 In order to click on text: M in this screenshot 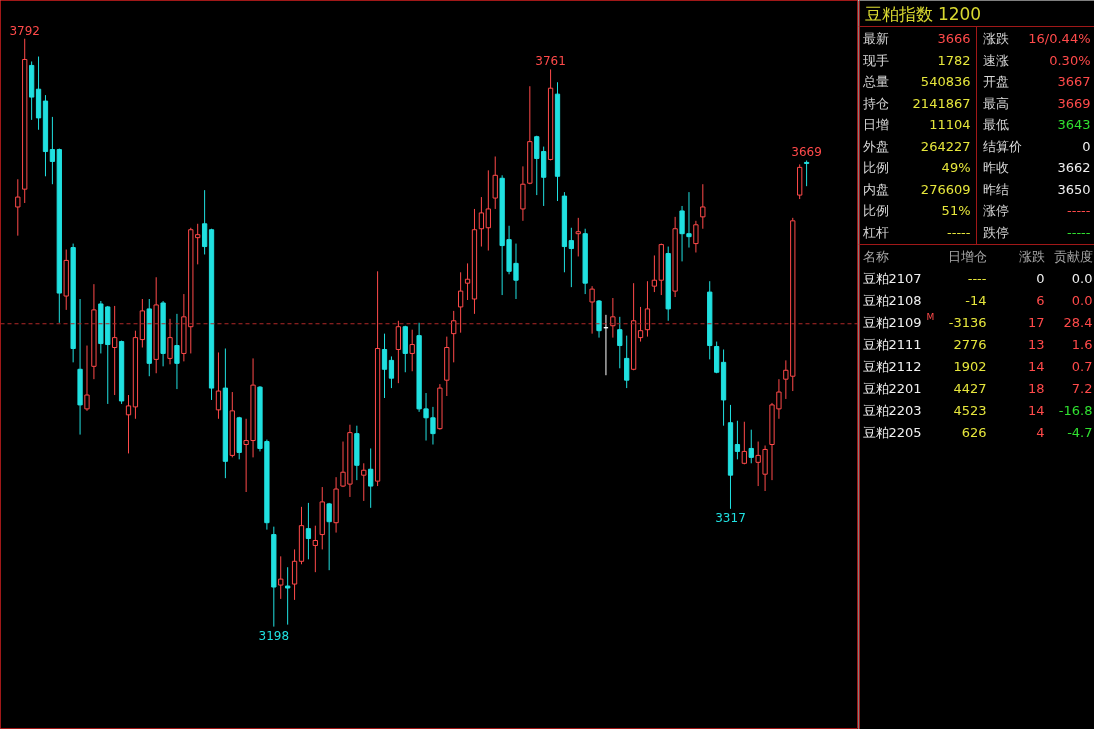, I will do `click(930, 316)`.